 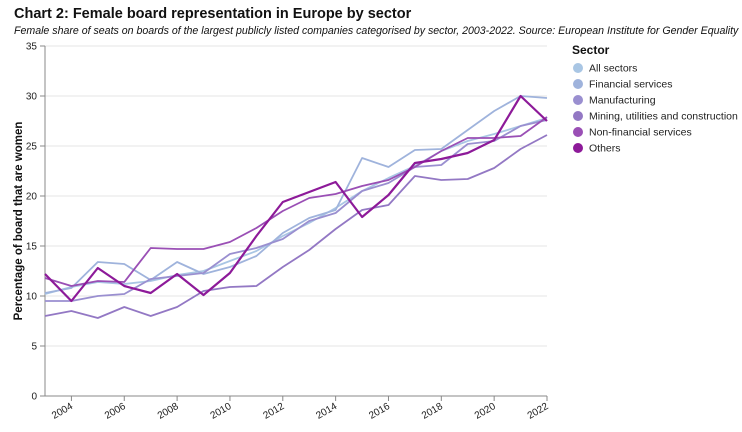 I want to click on y-tick-label: 30, so click(x=32, y=97).